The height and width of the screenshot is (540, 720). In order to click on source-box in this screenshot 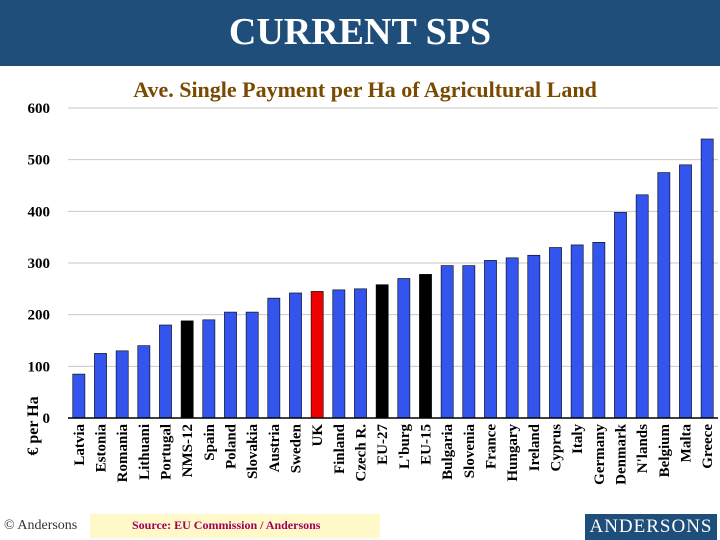, I will do `click(235, 526)`.